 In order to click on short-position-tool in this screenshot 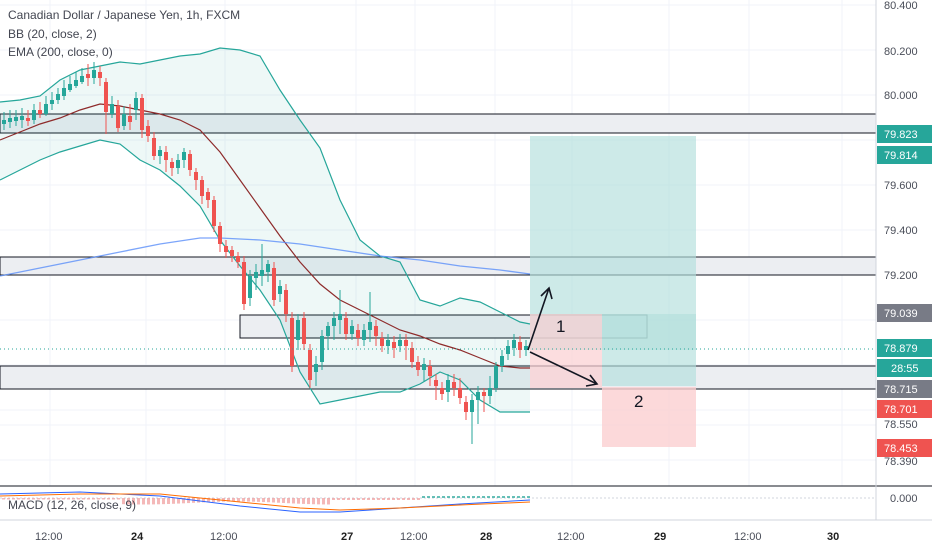, I will do `click(649, 380)`.